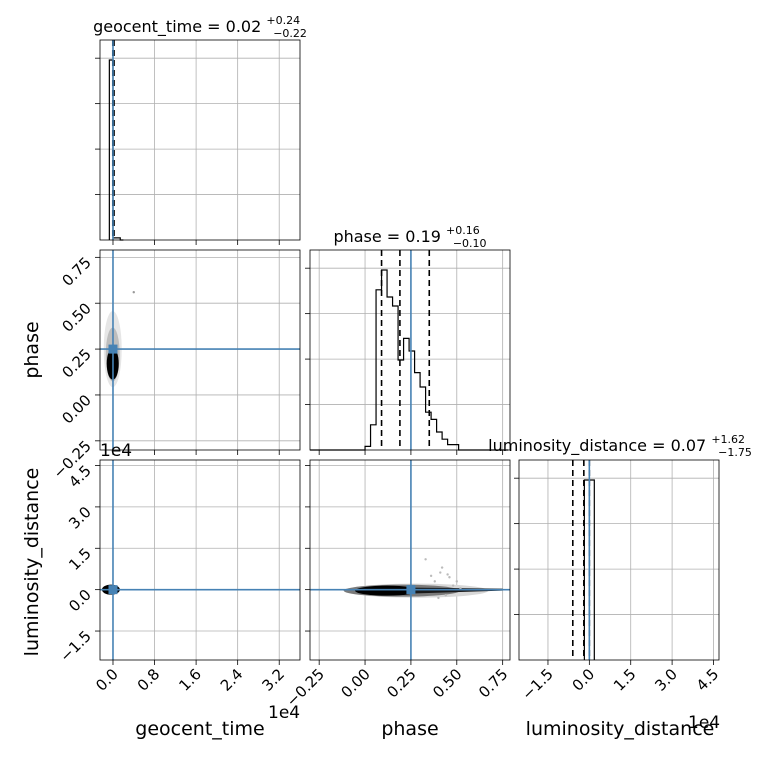 Image resolution: width=760 pixels, height=760 pixels. I want to click on xtick-label-geocent_time-4: 3.2, so click(273, 680).